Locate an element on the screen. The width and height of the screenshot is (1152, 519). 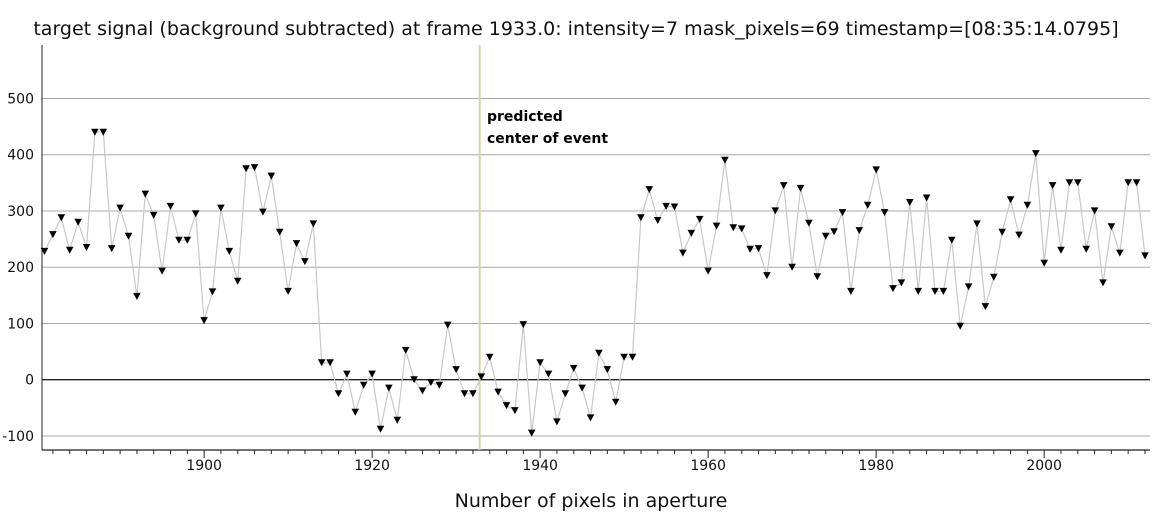
annotation-text-line1: predicted is located at coordinates (525, 117).